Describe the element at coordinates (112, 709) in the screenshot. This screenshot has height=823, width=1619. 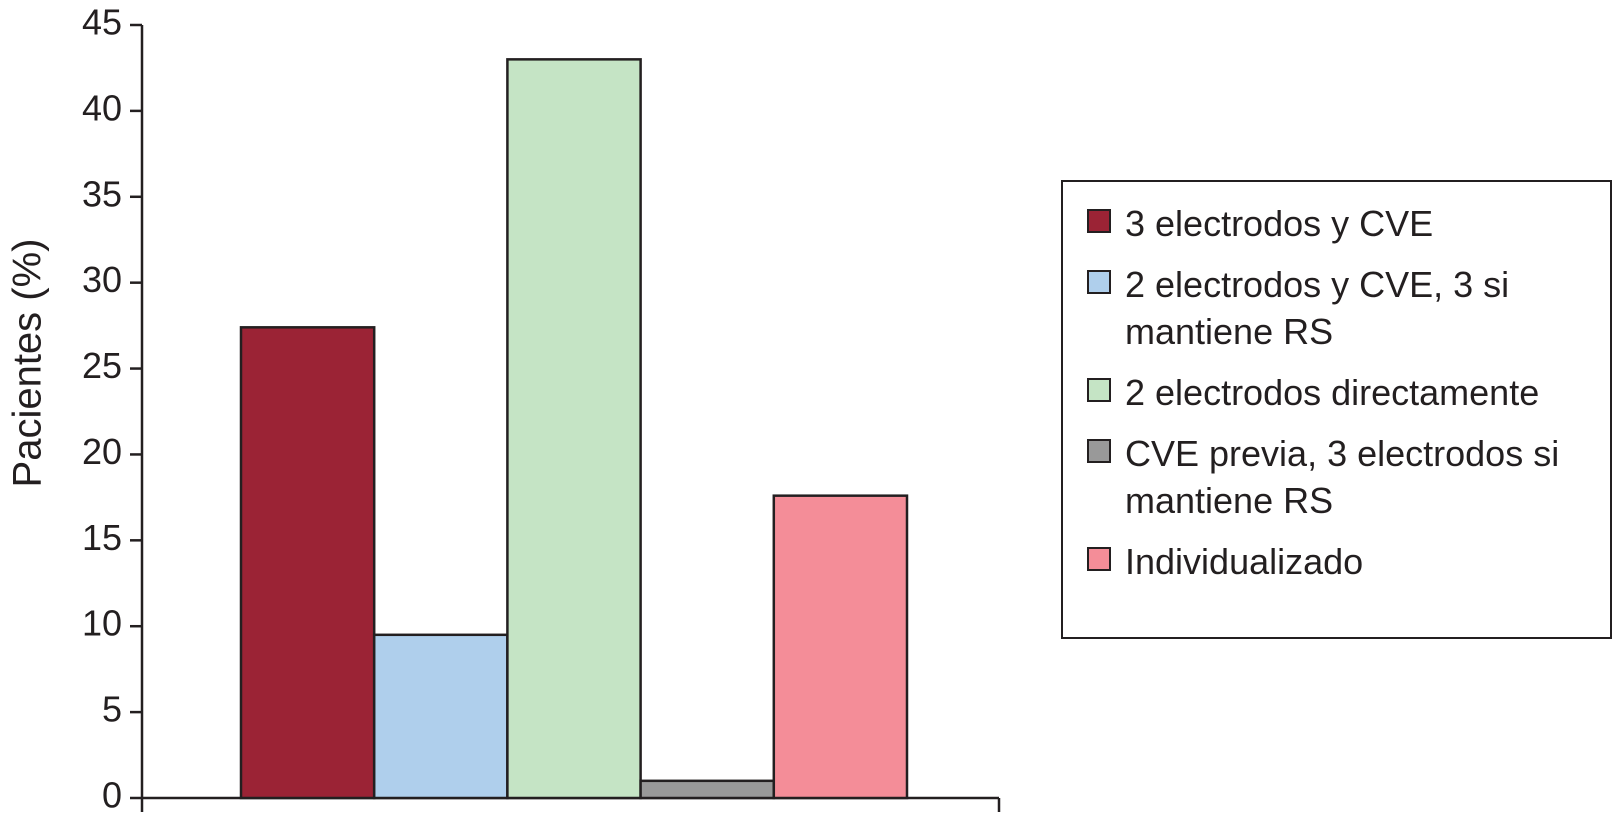
I see `y-tick-label: 5` at that location.